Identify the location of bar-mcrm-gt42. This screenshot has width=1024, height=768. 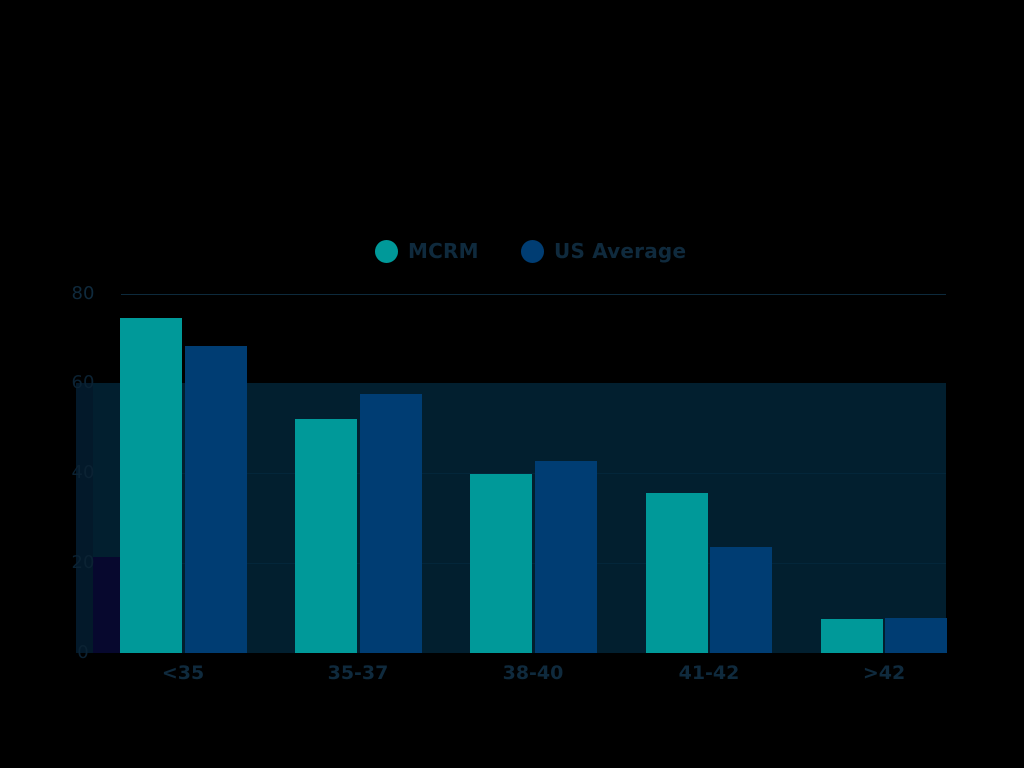
(852, 636).